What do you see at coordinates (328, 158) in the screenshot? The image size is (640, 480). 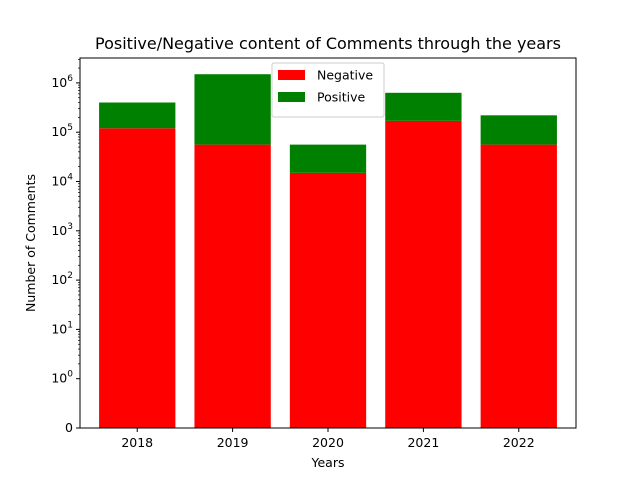 I see `bar-positive-2020` at bounding box center [328, 158].